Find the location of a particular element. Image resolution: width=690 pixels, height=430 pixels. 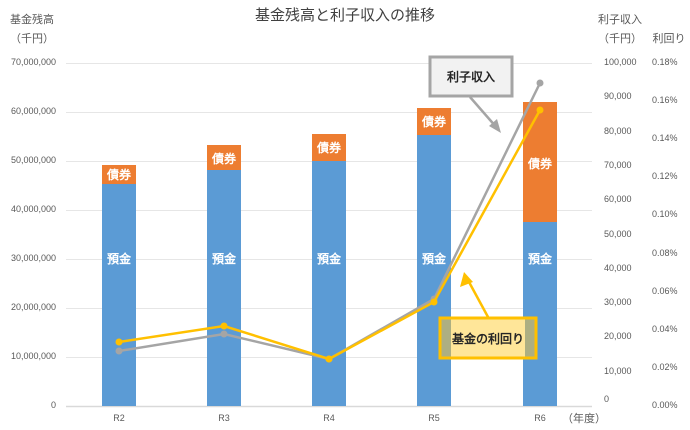

right1-tick: 70,000 is located at coordinates (618, 165).